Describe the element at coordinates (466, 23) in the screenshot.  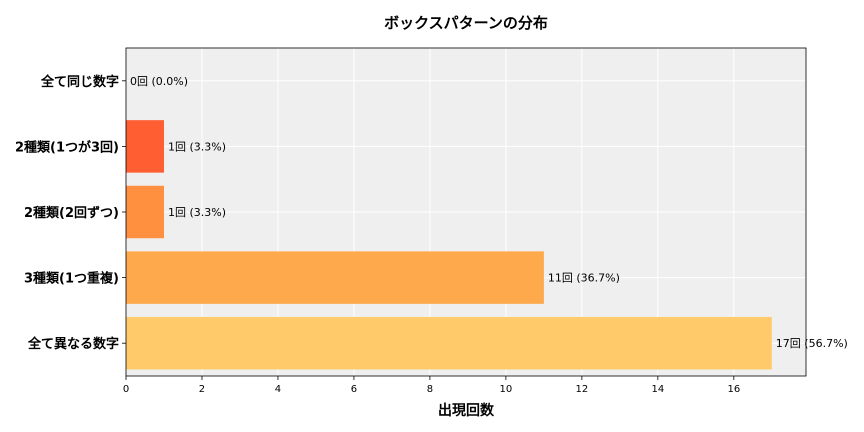
I see `chart-title: ボックスパターンの分布` at that location.